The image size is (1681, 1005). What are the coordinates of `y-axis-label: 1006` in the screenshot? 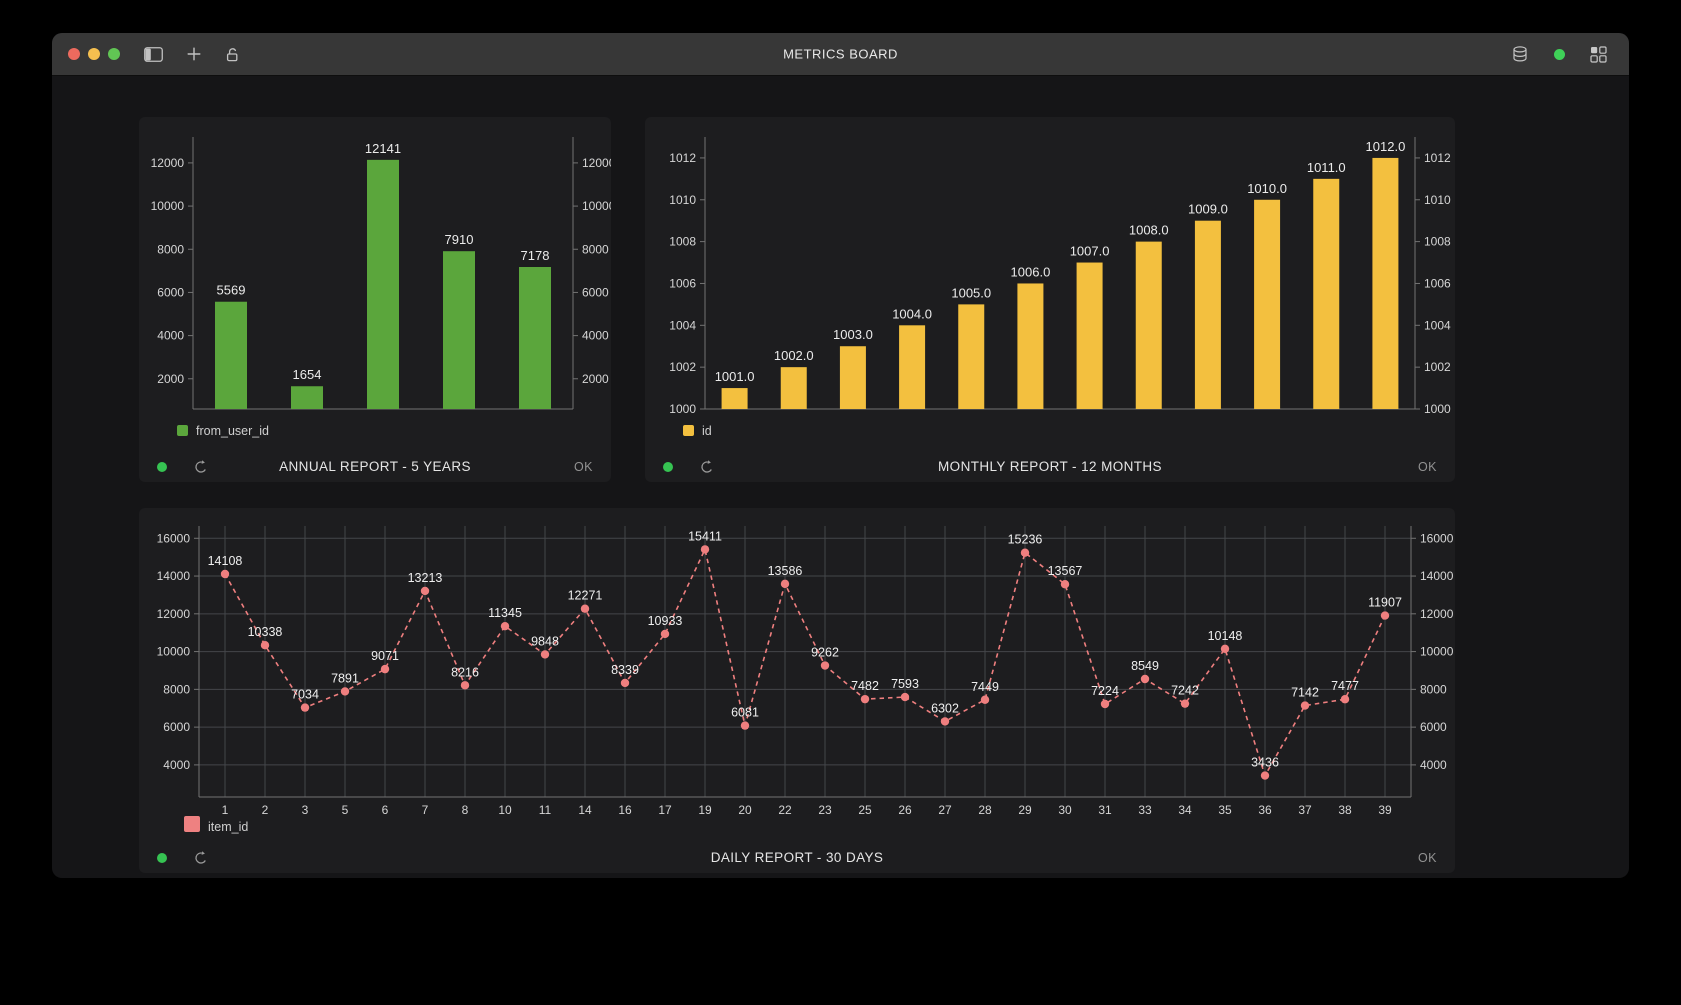 It's located at (1437, 283).